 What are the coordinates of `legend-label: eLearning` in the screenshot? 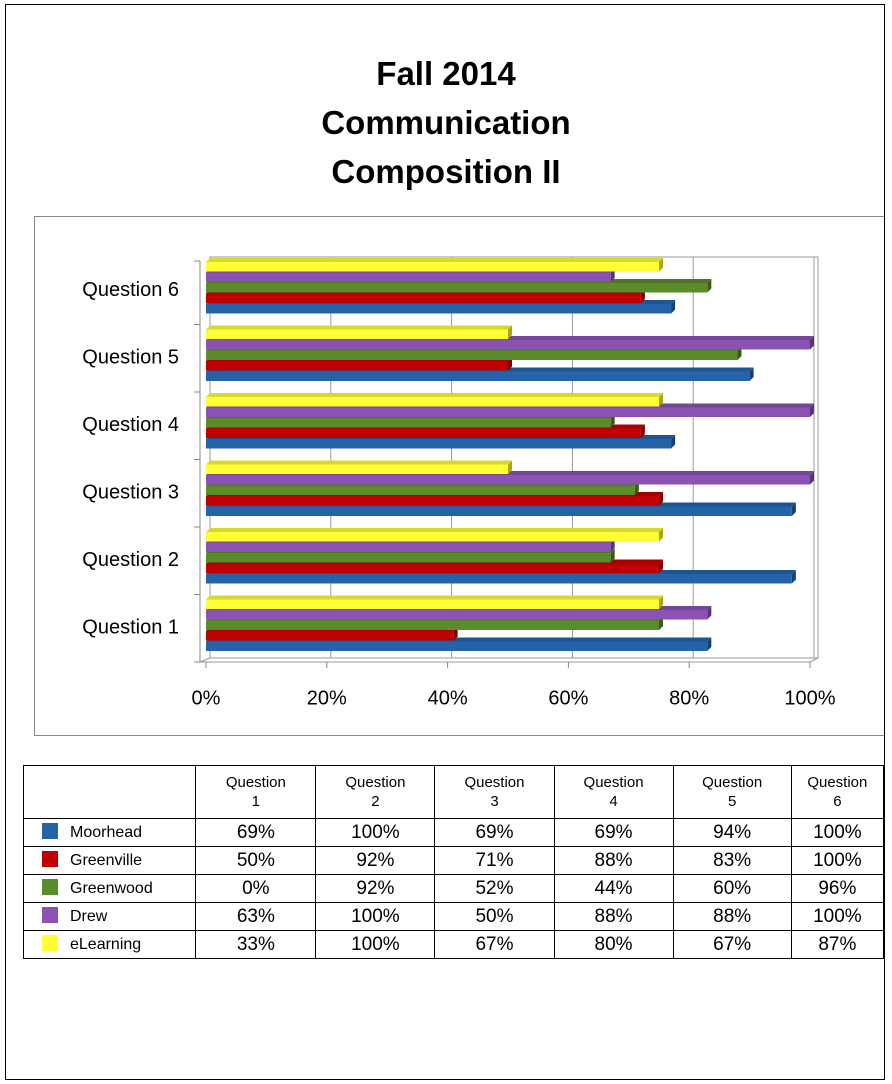 It's located at (106, 944).